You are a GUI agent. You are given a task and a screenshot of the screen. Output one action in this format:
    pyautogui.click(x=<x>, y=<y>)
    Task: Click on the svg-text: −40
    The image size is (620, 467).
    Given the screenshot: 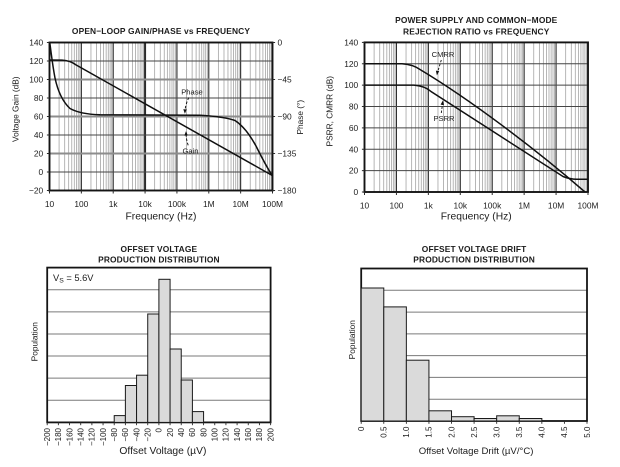 What is the action you would take?
    pyautogui.click(x=136, y=434)
    